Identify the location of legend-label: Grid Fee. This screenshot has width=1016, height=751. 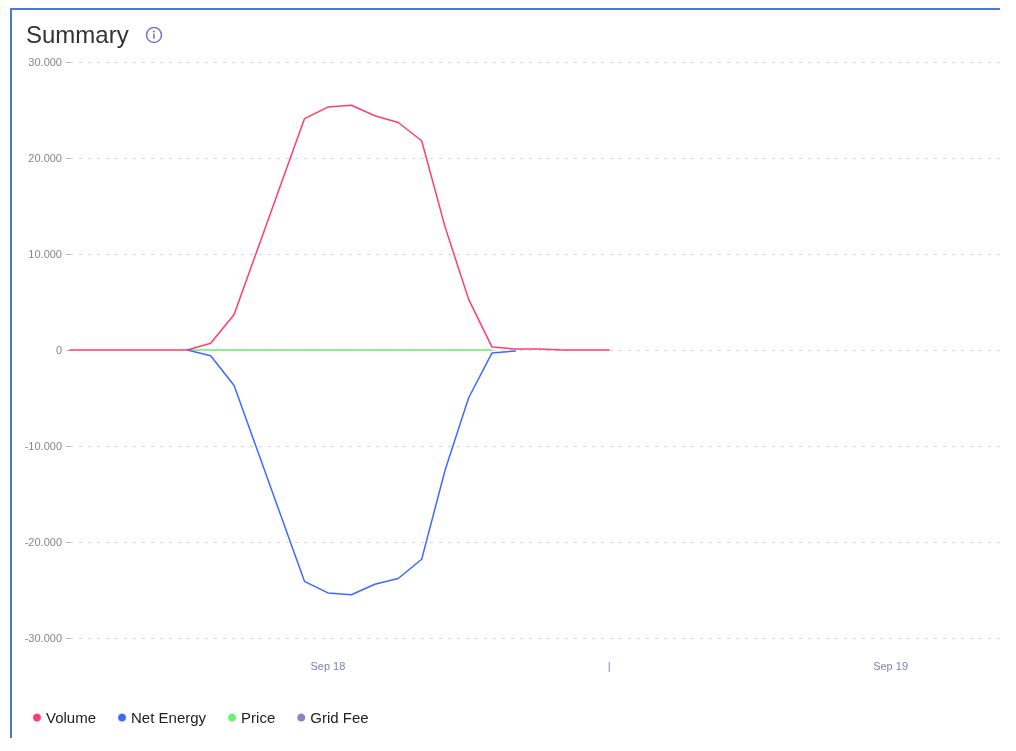
(339, 717).